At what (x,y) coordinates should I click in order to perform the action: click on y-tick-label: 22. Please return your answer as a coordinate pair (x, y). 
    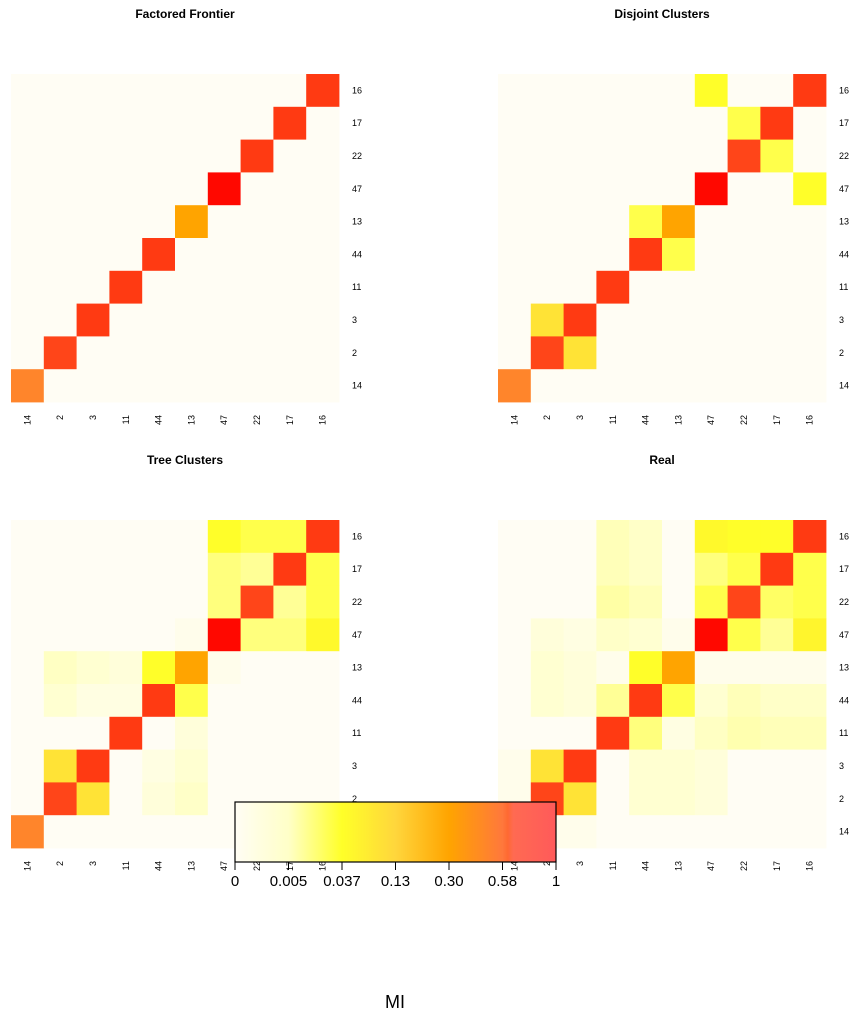
    Looking at the image, I should click on (357, 156).